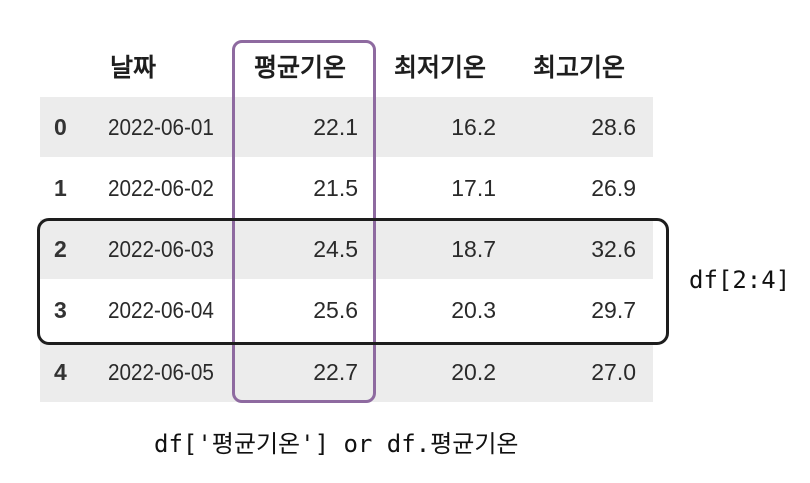  I want to click on table-row-4: 4 2022-06-05 22.7 20.2 27.0, so click(346, 372).